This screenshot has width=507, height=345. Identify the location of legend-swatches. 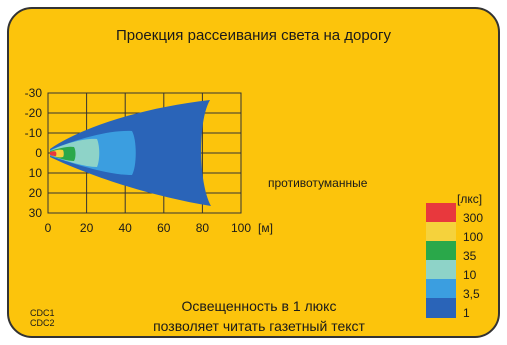
(441, 260).